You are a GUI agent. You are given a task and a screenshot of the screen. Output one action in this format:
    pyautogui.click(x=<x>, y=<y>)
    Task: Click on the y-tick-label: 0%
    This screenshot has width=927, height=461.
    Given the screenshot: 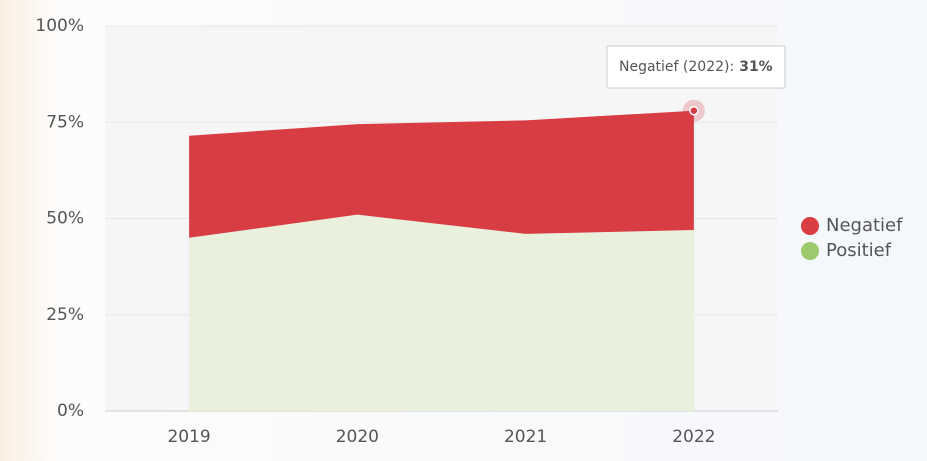 What is the action you would take?
    pyautogui.click(x=70, y=411)
    